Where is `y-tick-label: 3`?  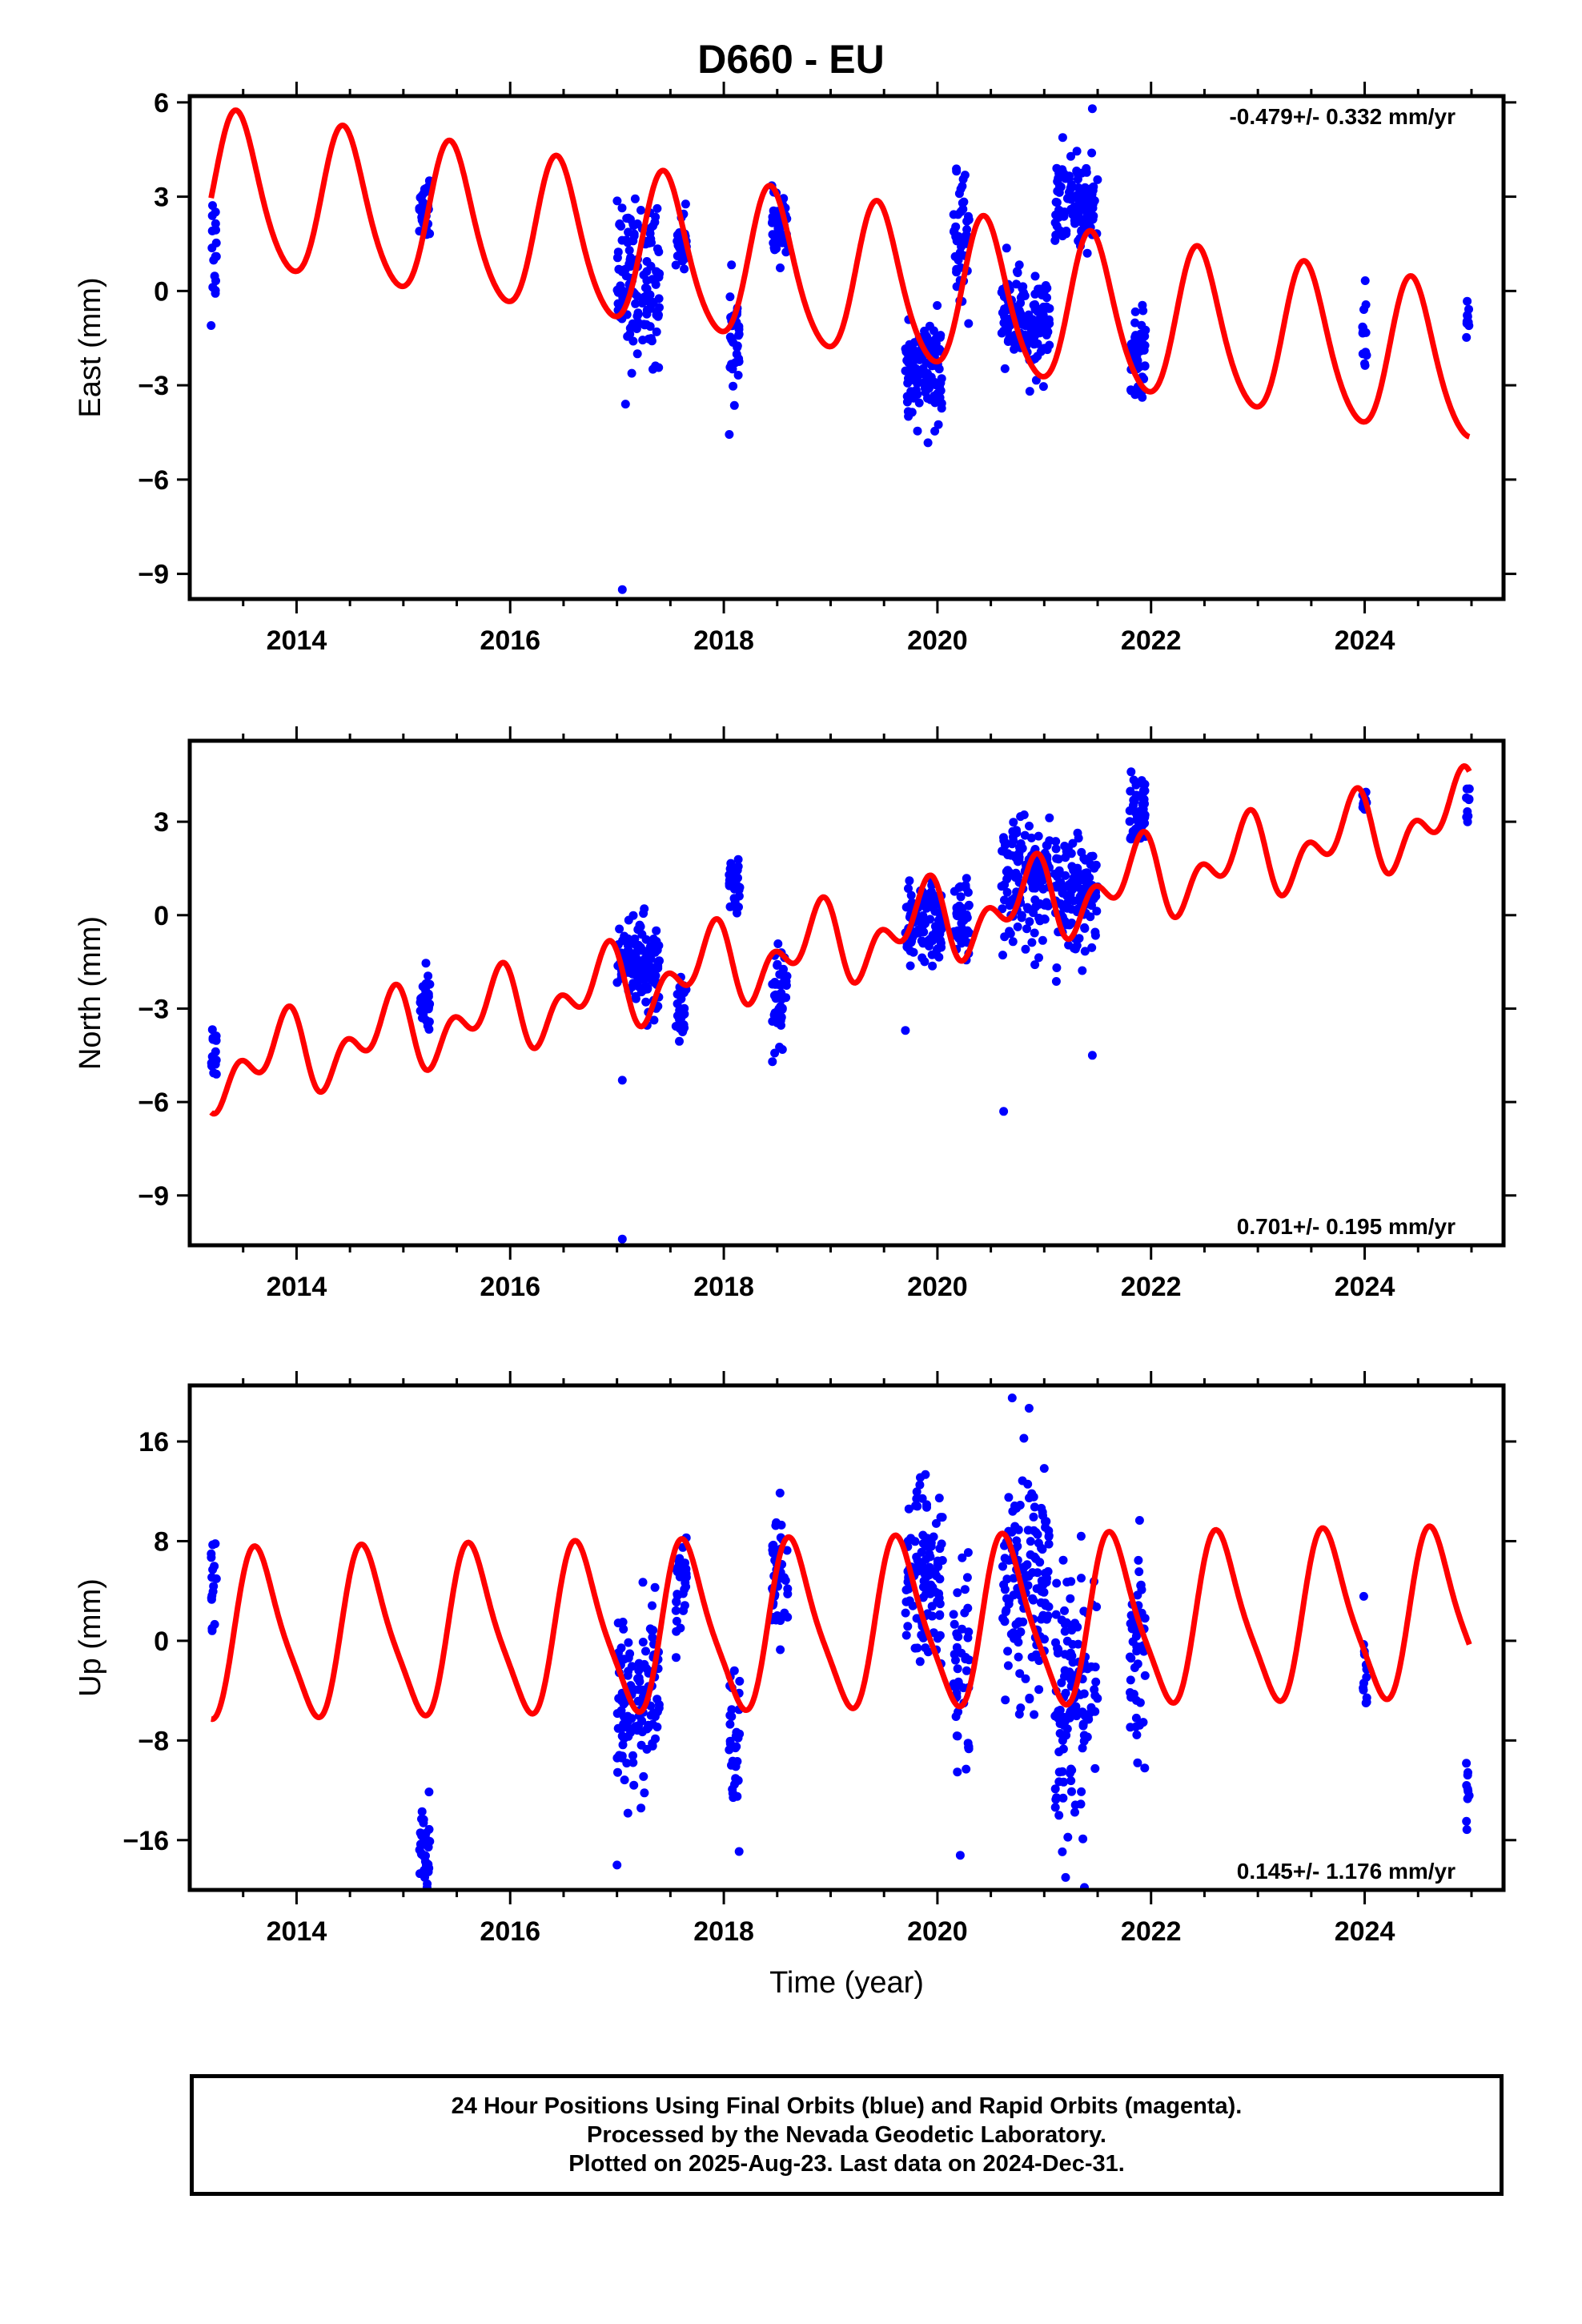 y-tick-label: 3 is located at coordinates (161, 823).